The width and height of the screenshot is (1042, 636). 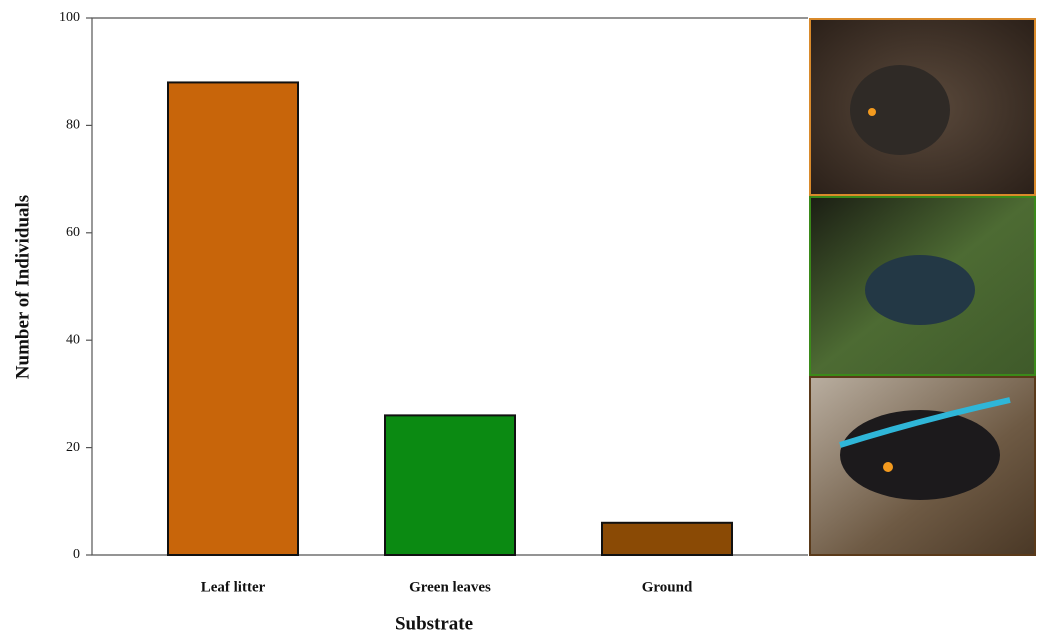 I want to click on frog-stripe, so click(x=925, y=422).